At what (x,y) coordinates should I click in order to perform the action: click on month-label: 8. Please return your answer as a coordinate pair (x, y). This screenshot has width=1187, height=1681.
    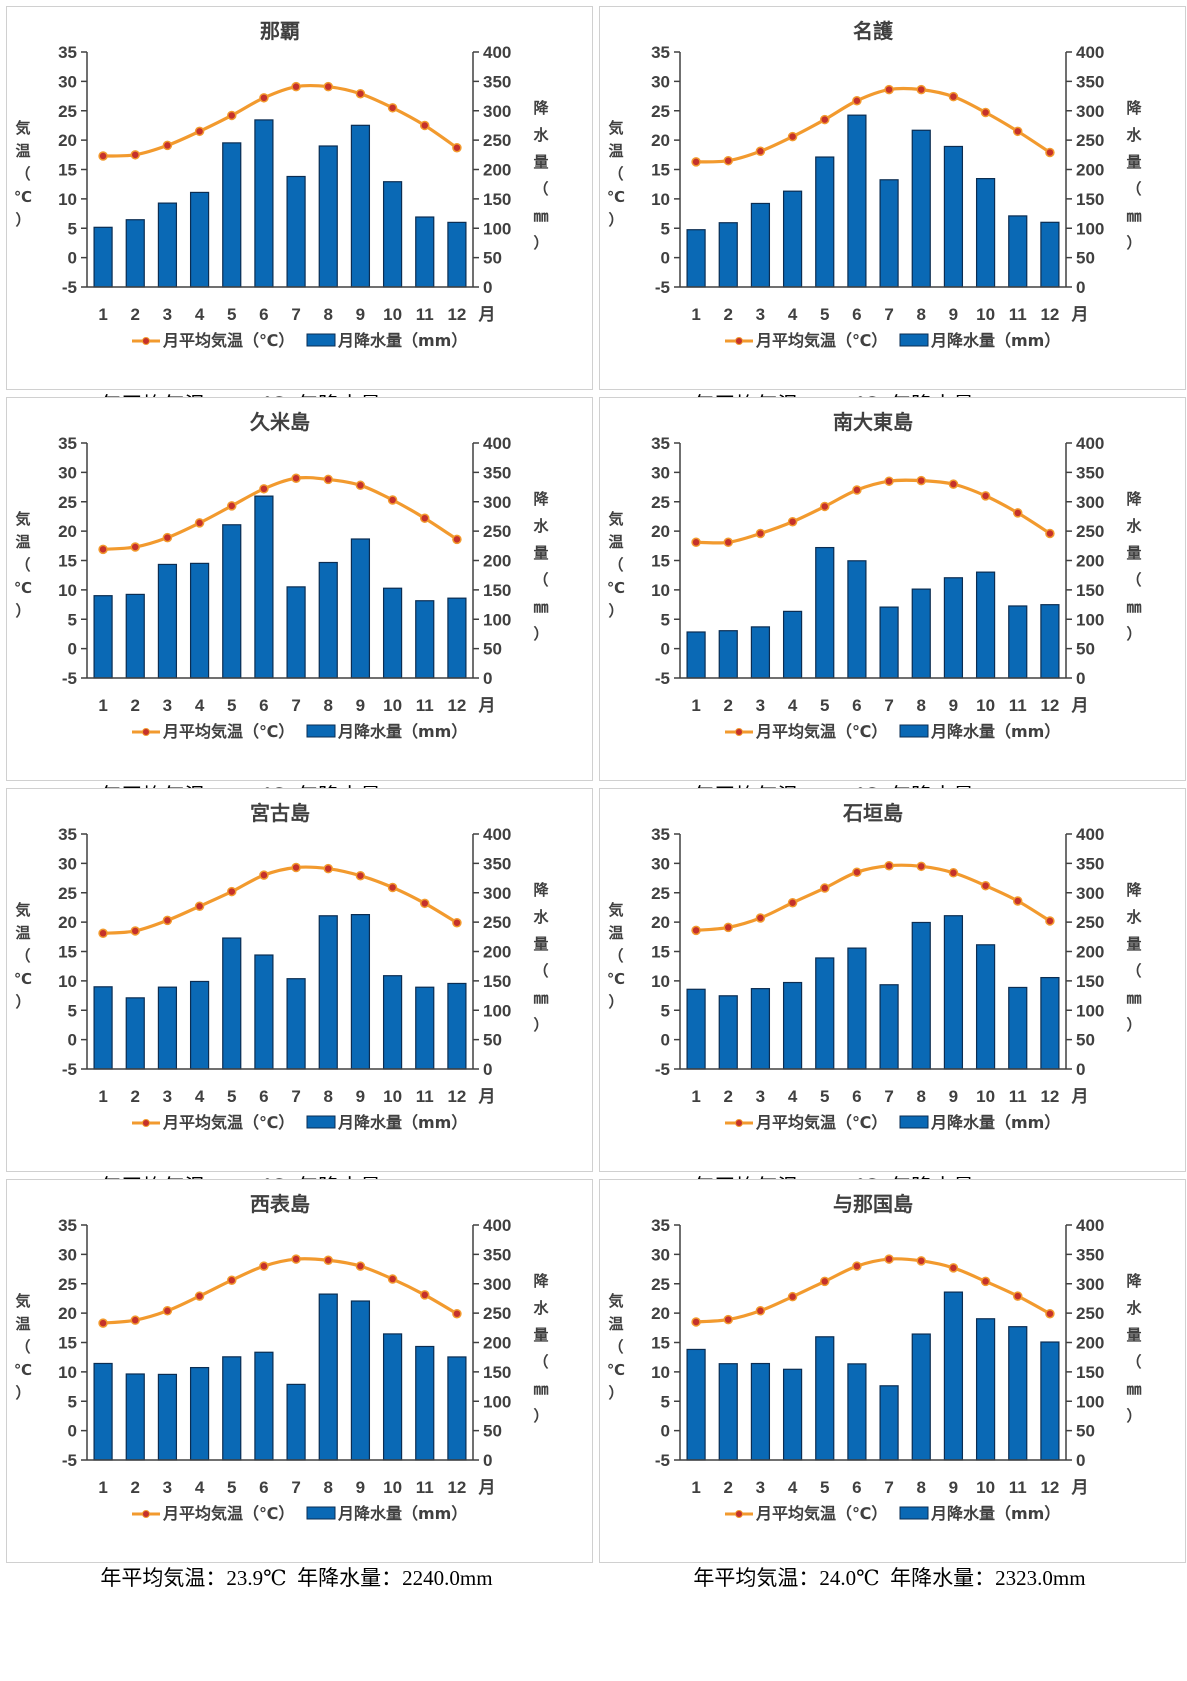
    Looking at the image, I should click on (328, 1487).